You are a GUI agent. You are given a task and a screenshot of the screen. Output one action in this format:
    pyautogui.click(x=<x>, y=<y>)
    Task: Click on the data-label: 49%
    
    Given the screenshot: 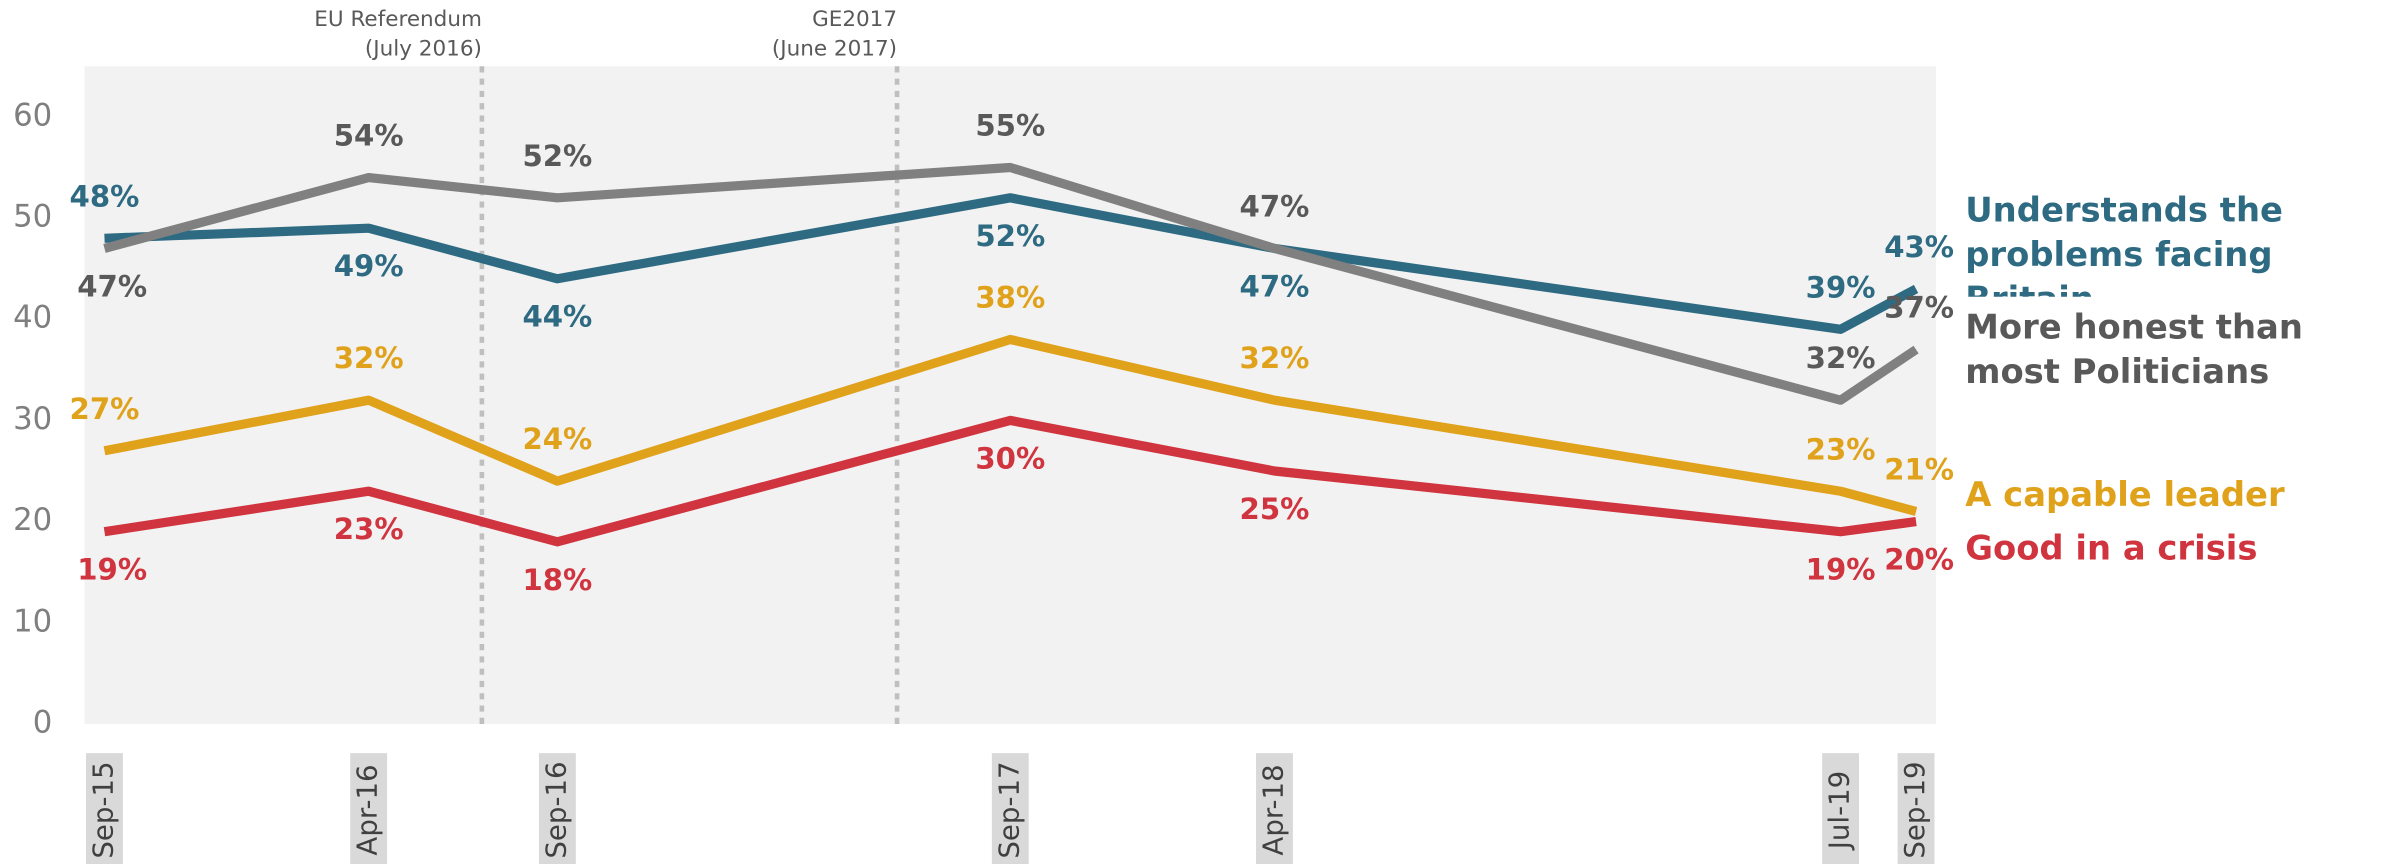 What is the action you would take?
    pyautogui.click(x=369, y=266)
    